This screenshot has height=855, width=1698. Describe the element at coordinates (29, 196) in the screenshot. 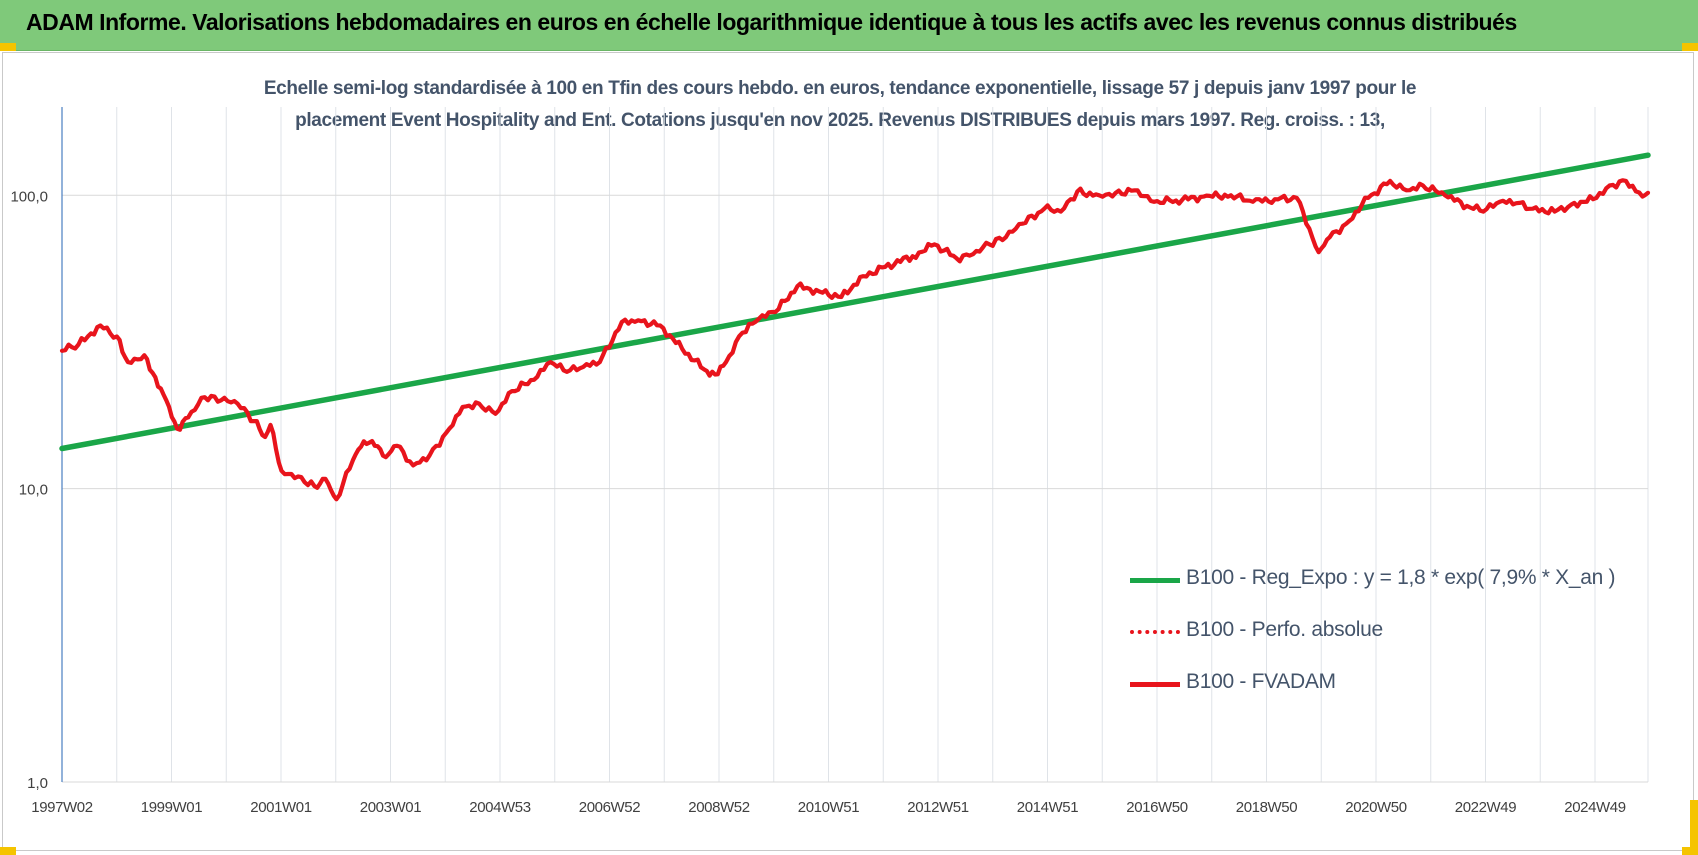

I see `y-tick-label: 100,0` at that location.